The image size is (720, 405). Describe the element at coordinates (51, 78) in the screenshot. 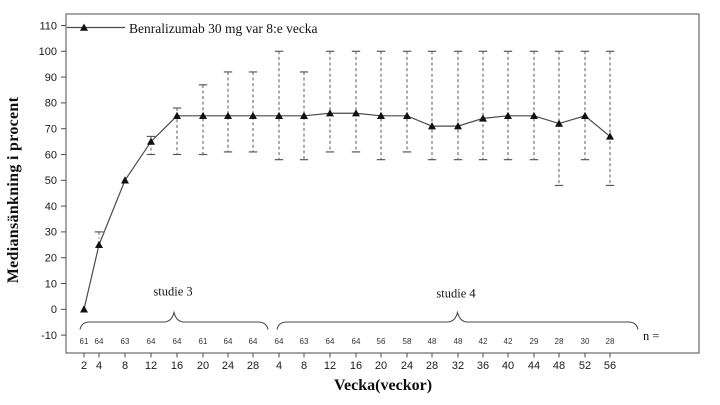

I see `svg-text: 90` at that location.